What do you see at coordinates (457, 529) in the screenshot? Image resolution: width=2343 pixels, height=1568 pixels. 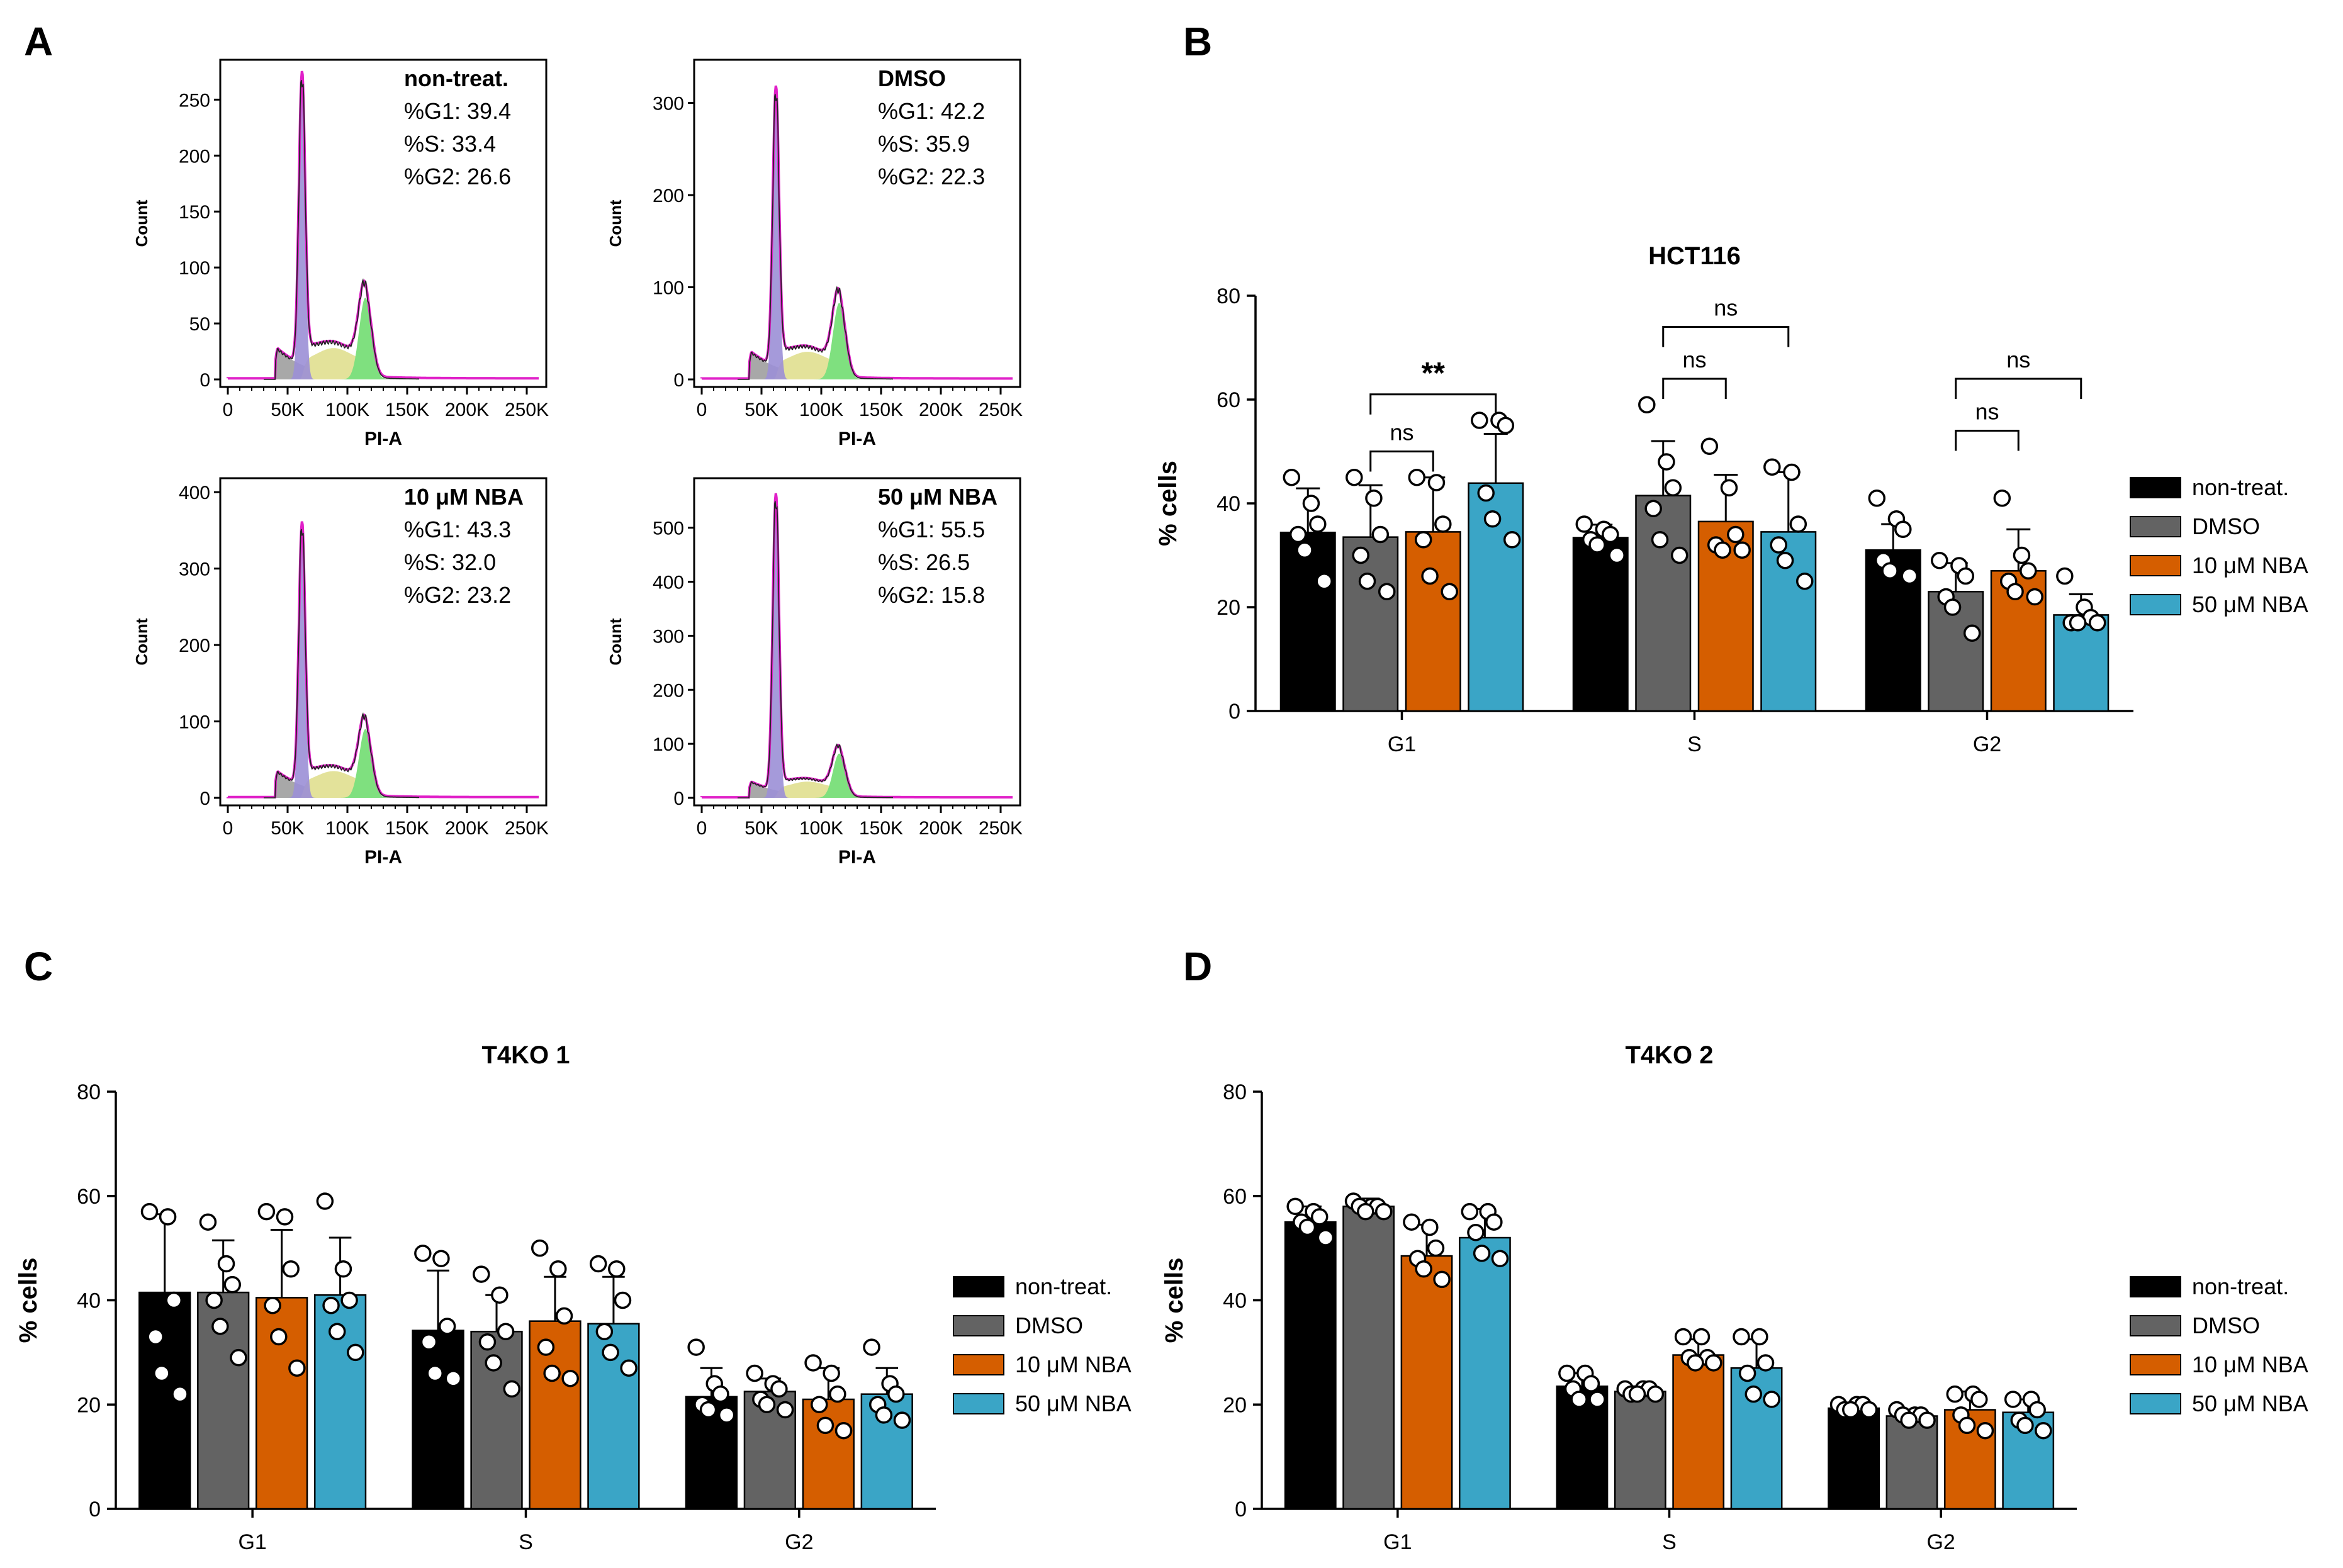 I see `histogram-stat: %G1: 43.3` at bounding box center [457, 529].